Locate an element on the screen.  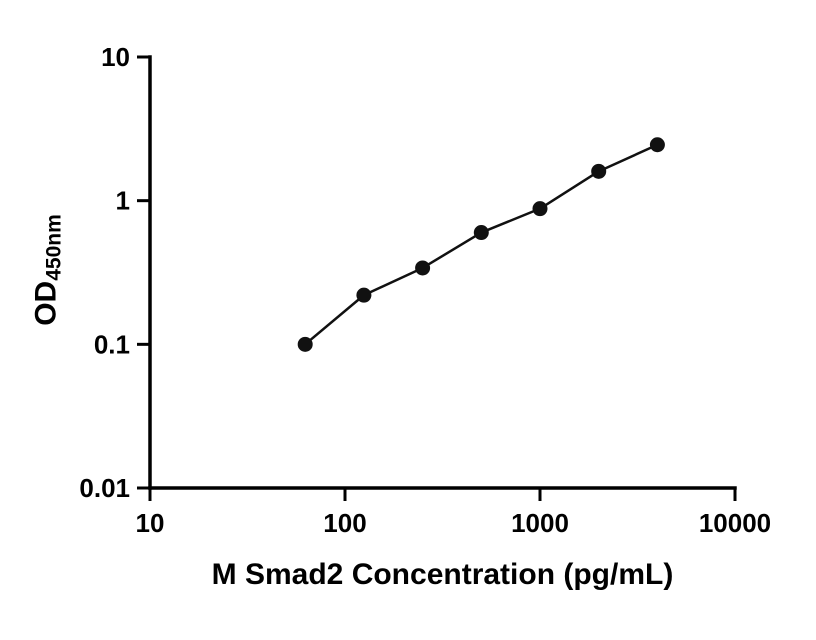
x-tick-label: 10 is located at coordinates (150, 523).